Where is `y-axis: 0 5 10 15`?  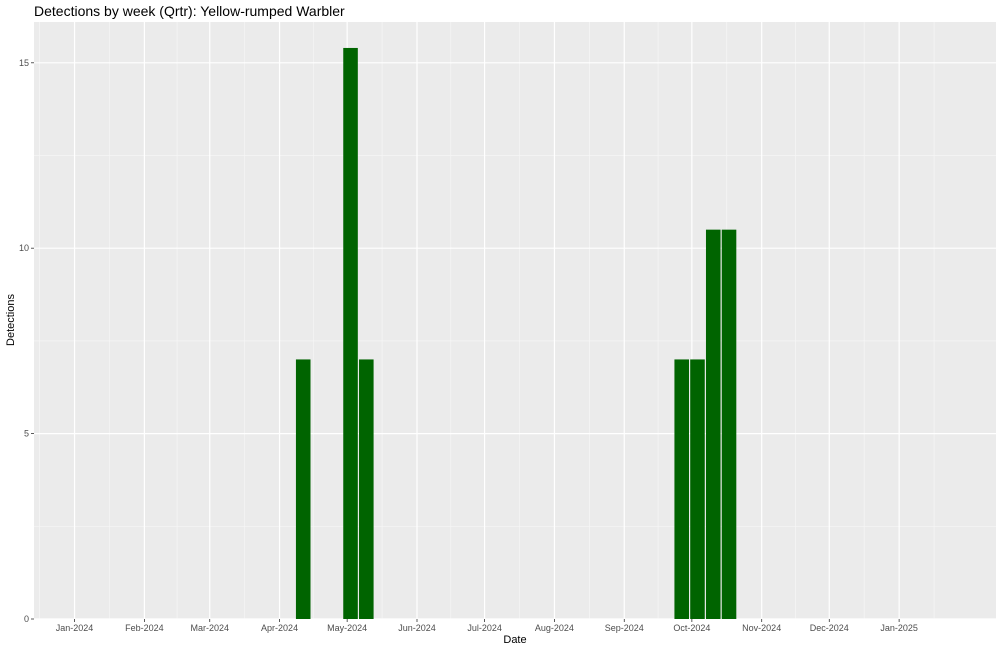 y-axis: 0 5 10 15 is located at coordinates (26, 341).